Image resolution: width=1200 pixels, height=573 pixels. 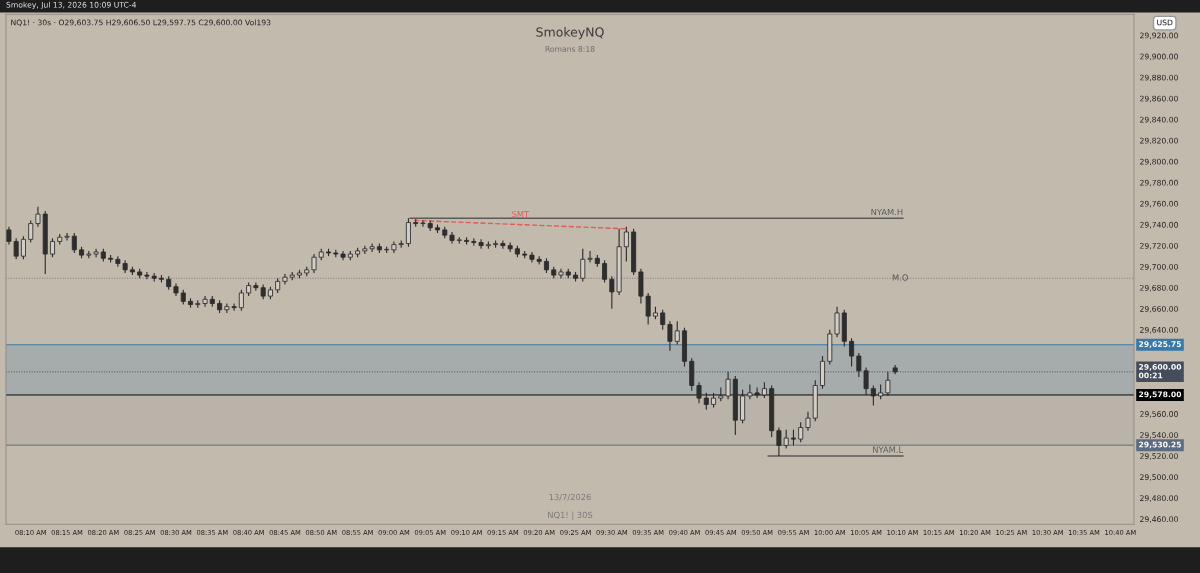 I want to click on ref-line-label: M.O, so click(x=900, y=277).